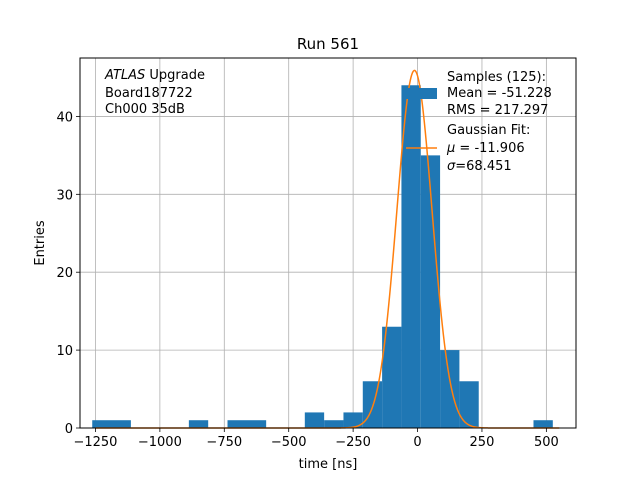  Describe the element at coordinates (499, 93) in the screenshot. I see `legend-samples-mean: Mean = -51.228` at that location.